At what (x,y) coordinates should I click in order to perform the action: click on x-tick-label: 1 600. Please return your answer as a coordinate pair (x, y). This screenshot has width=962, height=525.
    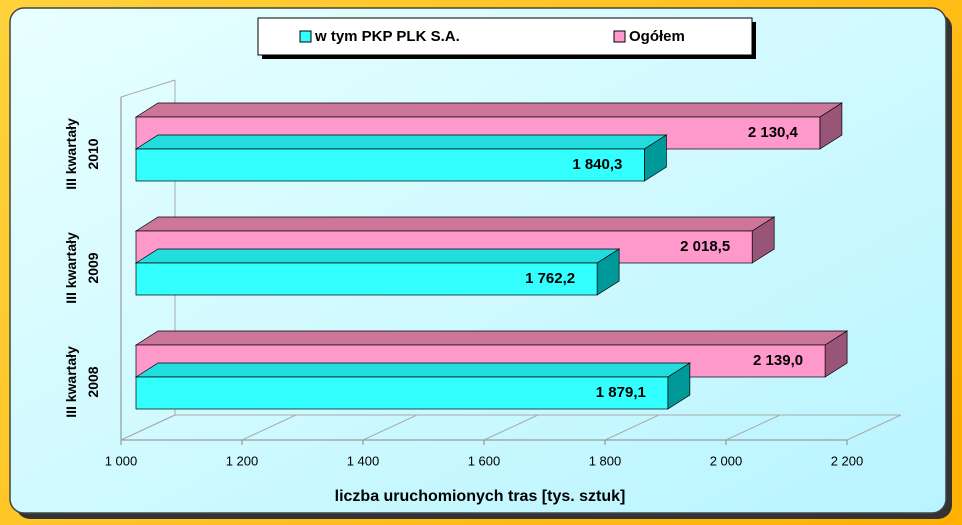
    Looking at the image, I should click on (484, 460).